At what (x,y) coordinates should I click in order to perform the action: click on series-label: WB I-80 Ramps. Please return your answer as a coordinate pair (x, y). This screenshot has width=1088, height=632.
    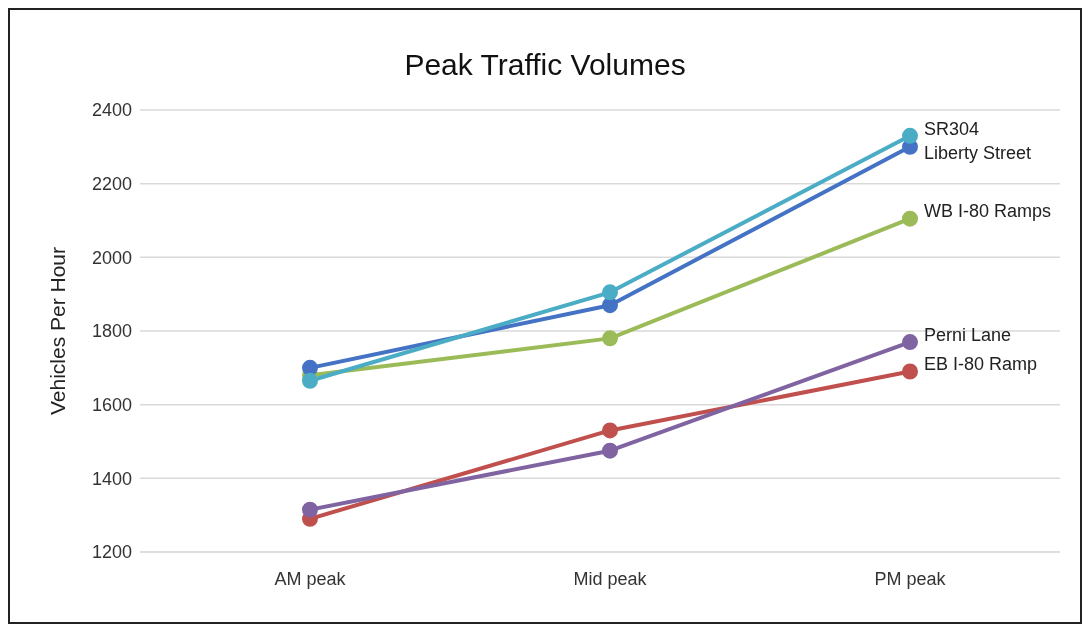
    Looking at the image, I should click on (988, 211).